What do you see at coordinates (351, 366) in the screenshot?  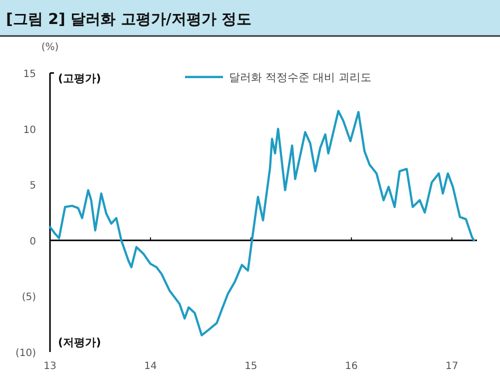 I see `x-tick-label: 16` at bounding box center [351, 366].